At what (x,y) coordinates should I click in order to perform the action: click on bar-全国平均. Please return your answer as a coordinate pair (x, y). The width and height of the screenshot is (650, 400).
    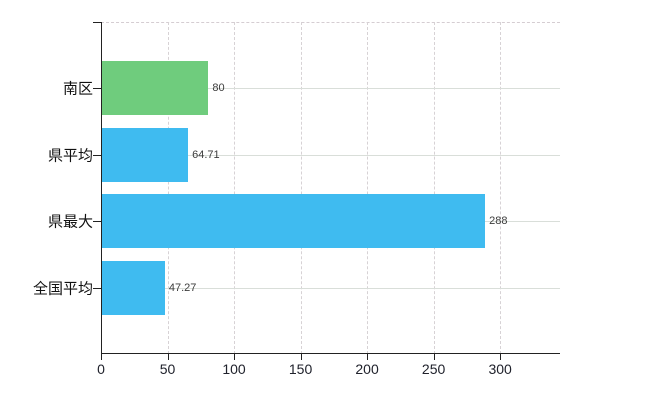
    Looking at the image, I should click on (133, 287).